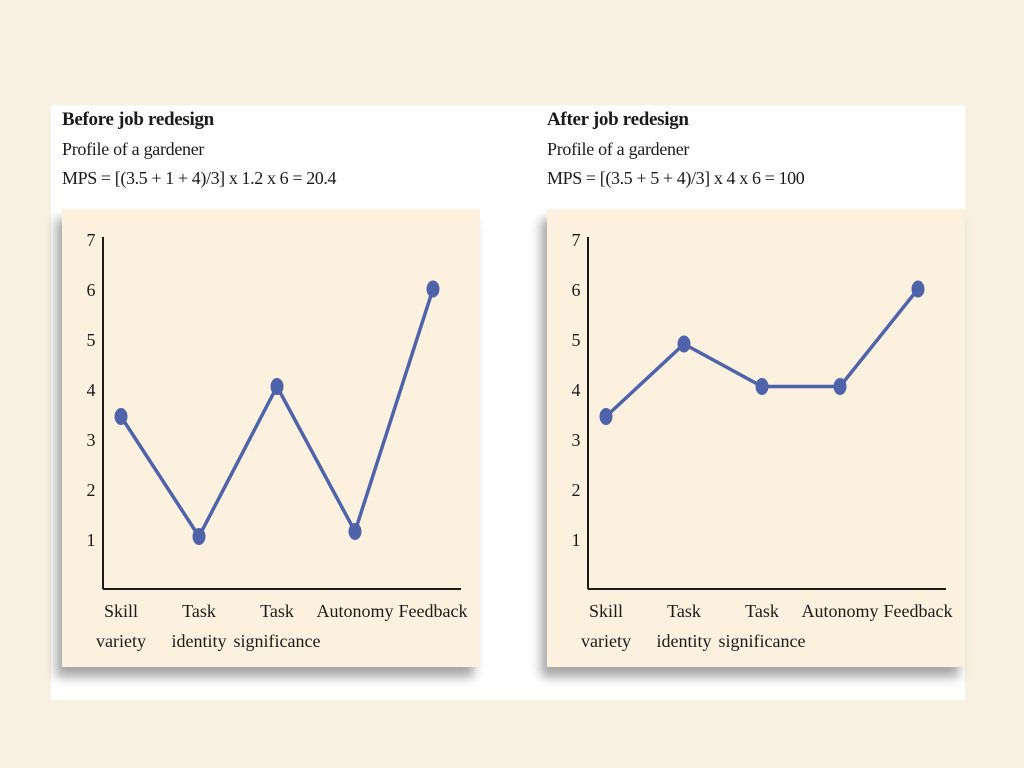 The width and height of the screenshot is (1024, 768). I want to click on mps-formula: MPS = [(3.5 + 1 + 4)/3] x 1.2 x 6 = 20.4, so click(199, 178).